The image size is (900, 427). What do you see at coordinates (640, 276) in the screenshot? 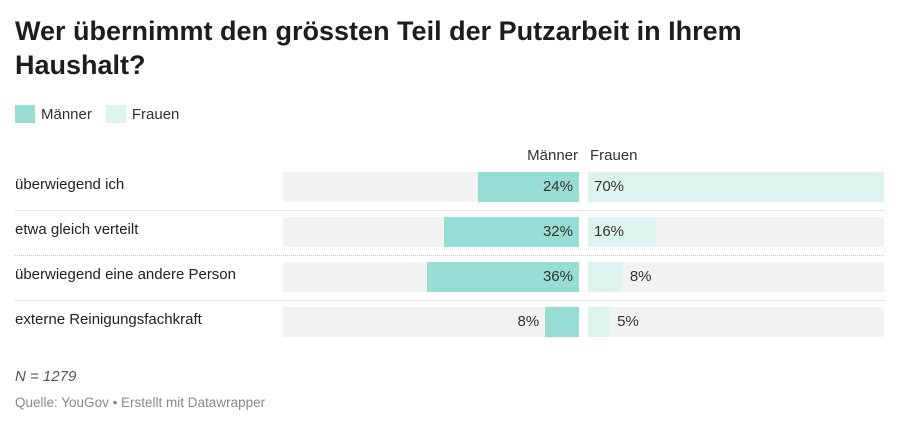
I see `value-label-frauen: 8%` at bounding box center [640, 276].